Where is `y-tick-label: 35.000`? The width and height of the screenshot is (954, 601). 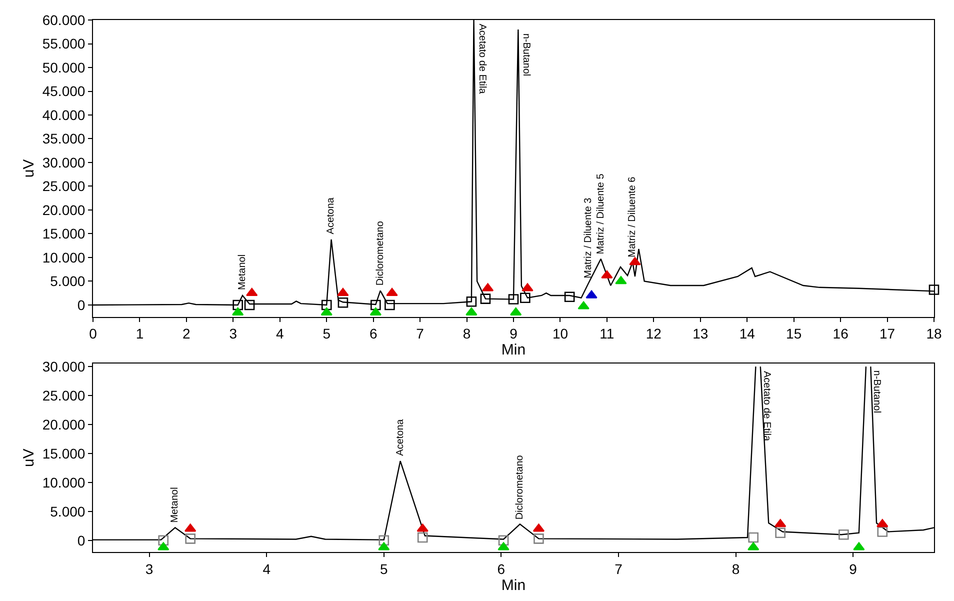
y-tick-label: 35.000 is located at coordinates (64, 138).